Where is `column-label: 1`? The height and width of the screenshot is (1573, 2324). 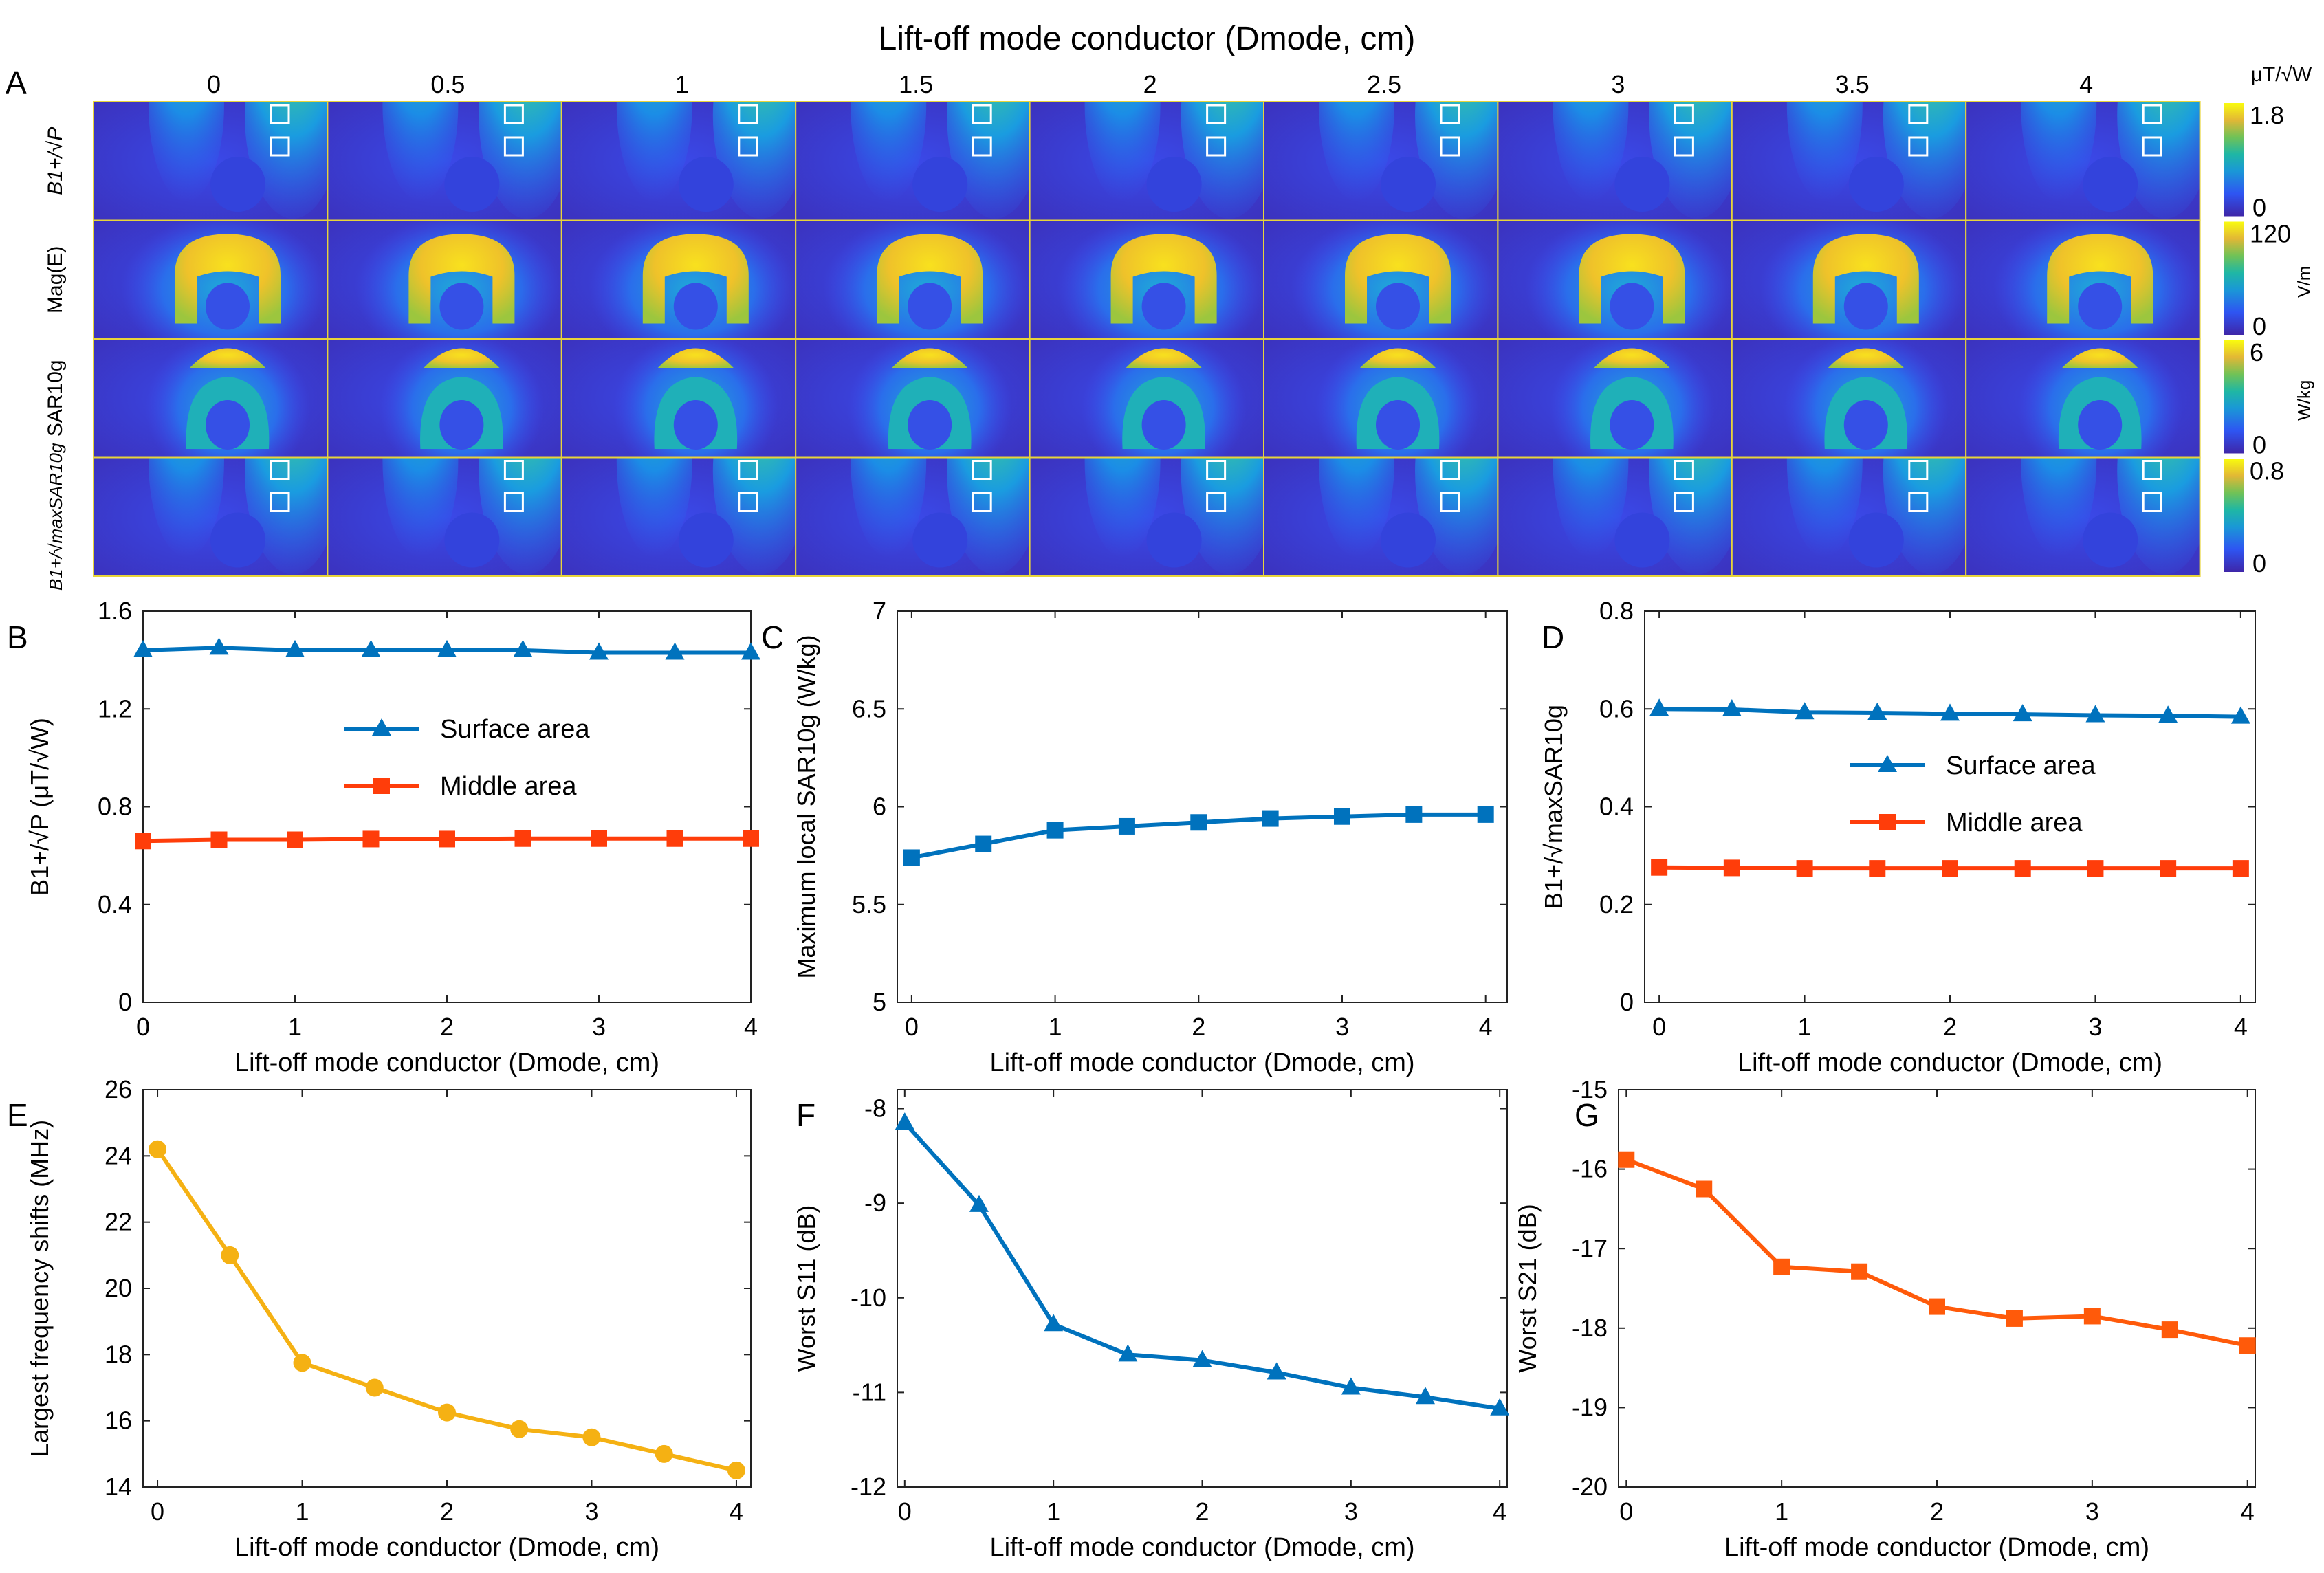 column-label: 1 is located at coordinates (682, 84).